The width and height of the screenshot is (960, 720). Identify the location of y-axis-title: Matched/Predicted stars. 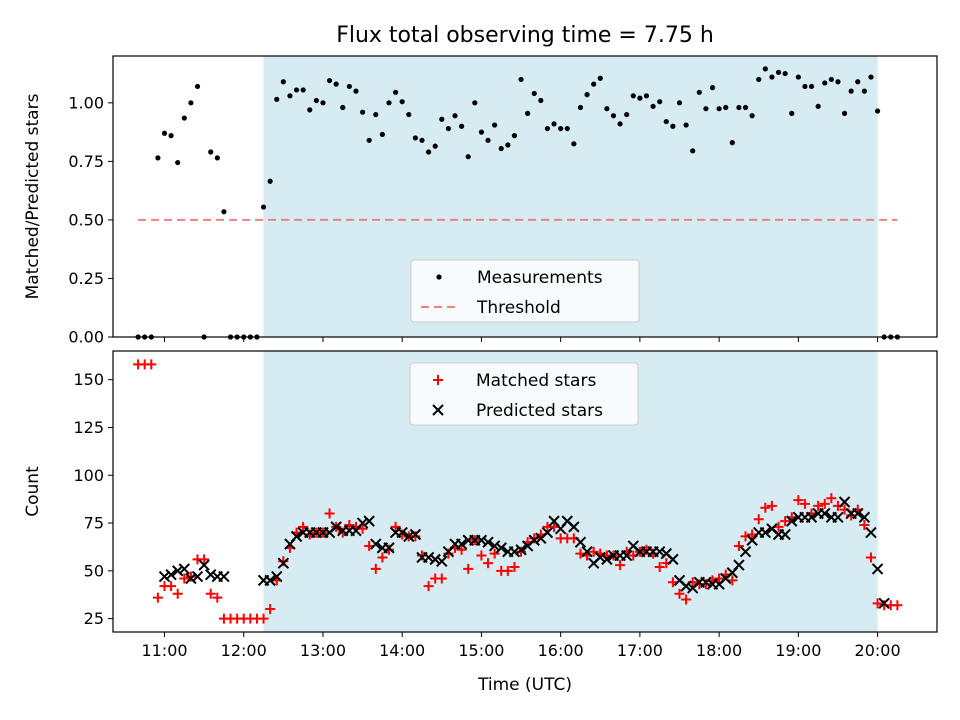
(33, 196).